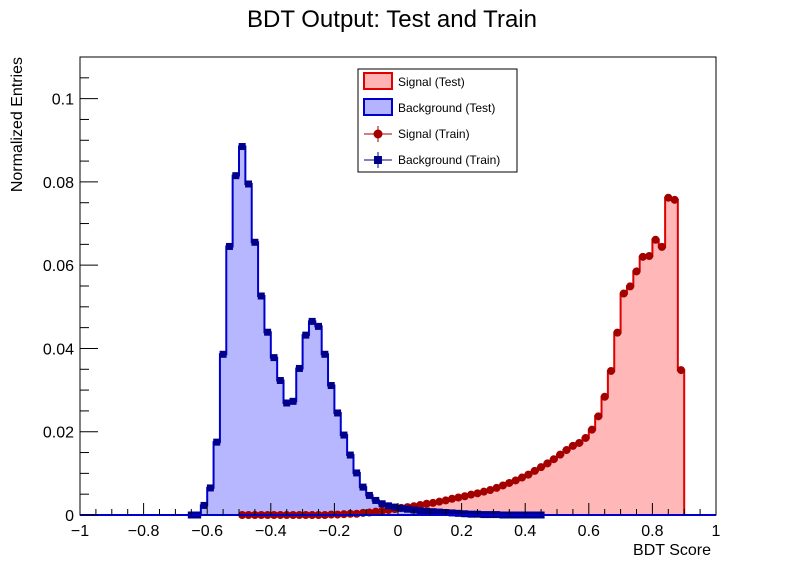 The height and width of the screenshot is (577, 796). What do you see at coordinates (398, 531) in the screenshot?
I see `x-tick-label: 0` at bounding box center [398, 531].